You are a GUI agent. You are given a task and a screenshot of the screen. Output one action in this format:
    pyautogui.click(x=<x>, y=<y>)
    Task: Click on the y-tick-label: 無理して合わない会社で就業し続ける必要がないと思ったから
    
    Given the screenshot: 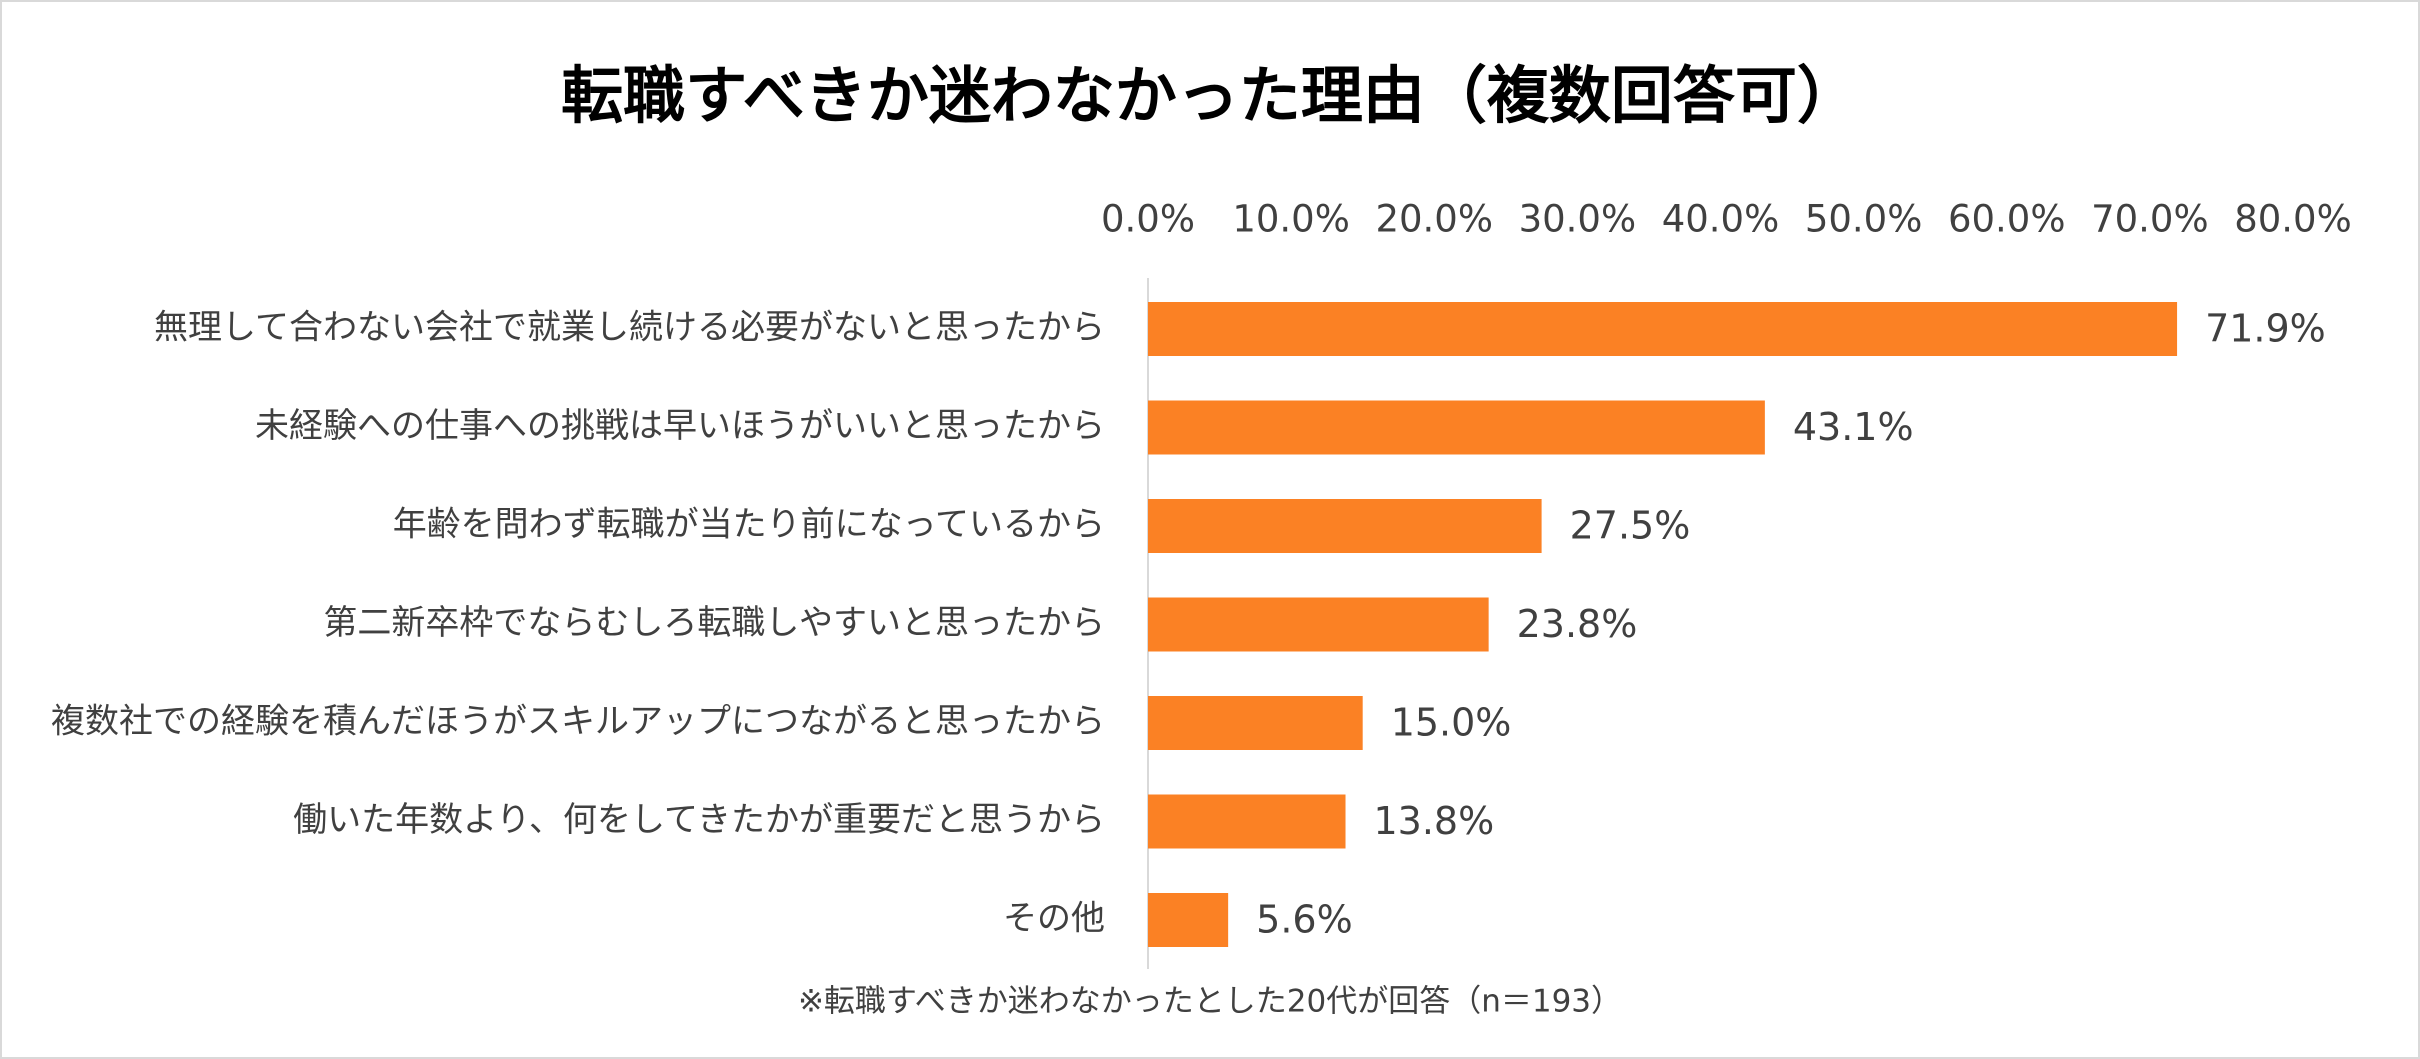 What is the action you would take?
    pyautogui.click(x=629, y=328)
    